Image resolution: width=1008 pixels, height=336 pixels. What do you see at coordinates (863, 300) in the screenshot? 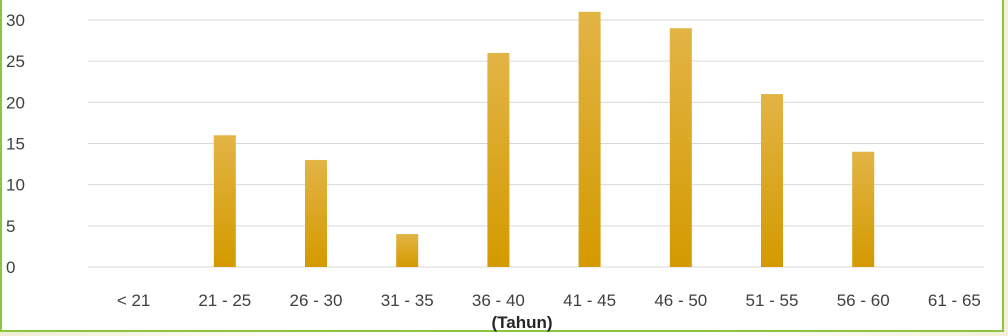
I see `x-tick-label: 56 - 60` at bounding box center [863, 300].